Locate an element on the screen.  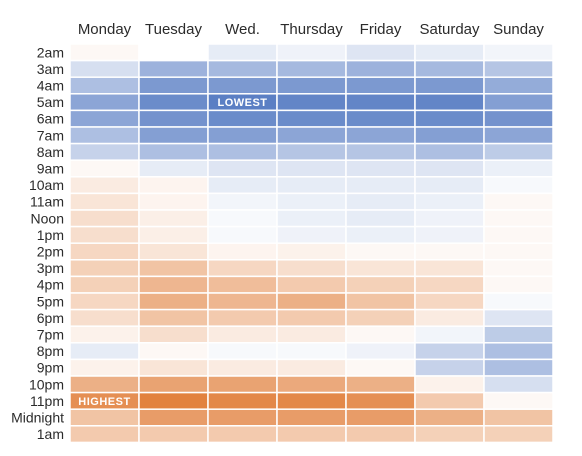
heatmap-cell-1pm-sunday is located at coordinates (518, 234).